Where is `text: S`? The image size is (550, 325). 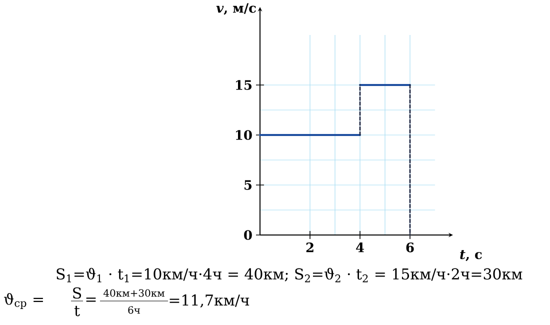
text: S is located at coordinates (77, 293).